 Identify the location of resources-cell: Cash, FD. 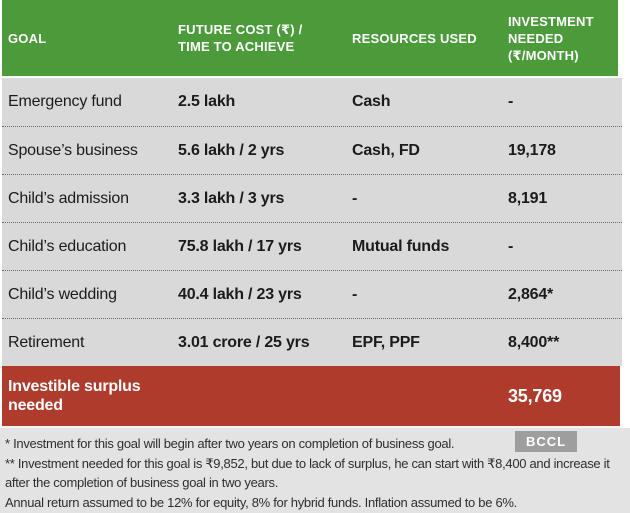
(386, 150).